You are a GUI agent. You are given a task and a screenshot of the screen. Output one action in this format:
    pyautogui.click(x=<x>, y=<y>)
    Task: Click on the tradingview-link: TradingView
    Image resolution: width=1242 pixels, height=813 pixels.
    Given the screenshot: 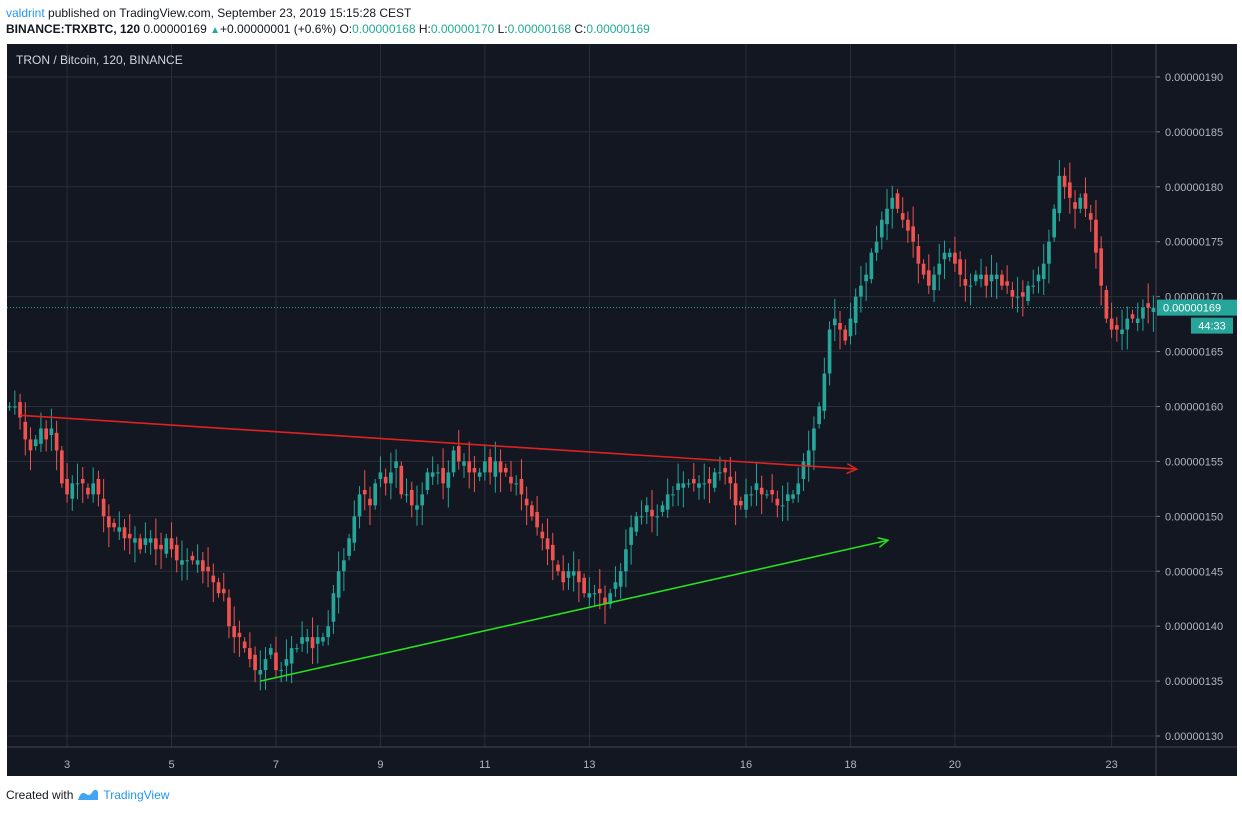 What is the action you would take?
    pyautogui.click(x=136, y=795)
    